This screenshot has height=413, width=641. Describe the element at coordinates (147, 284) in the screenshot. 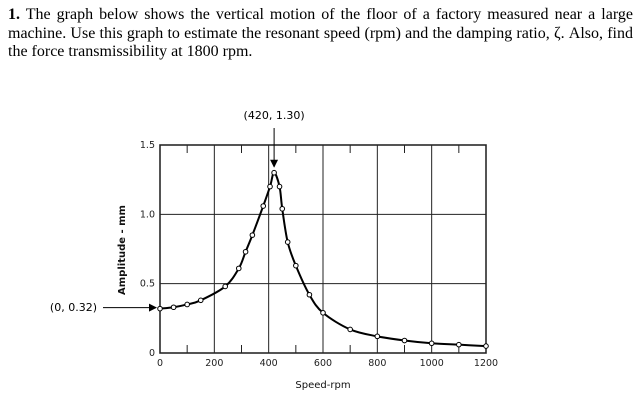

I see `y-tick-label: 0.5` at that location.